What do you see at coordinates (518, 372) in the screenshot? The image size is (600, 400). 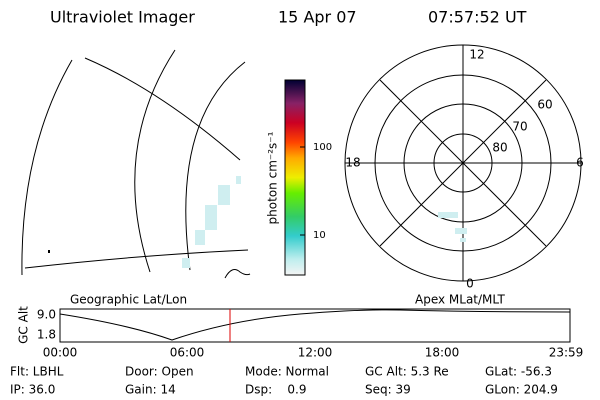 I see `info-field: GLat: -56.3` at bounding box center [518, 372].